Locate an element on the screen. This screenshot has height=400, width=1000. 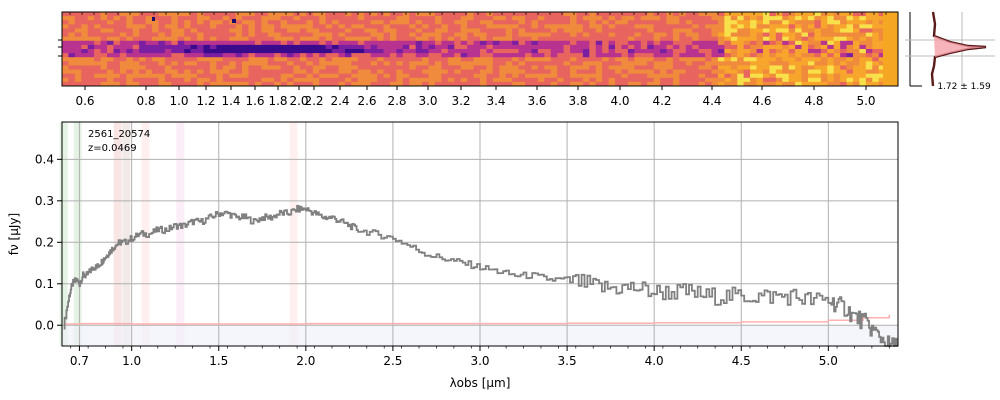
x-tick-label: 1.5 is located at coordinates (218, 361).